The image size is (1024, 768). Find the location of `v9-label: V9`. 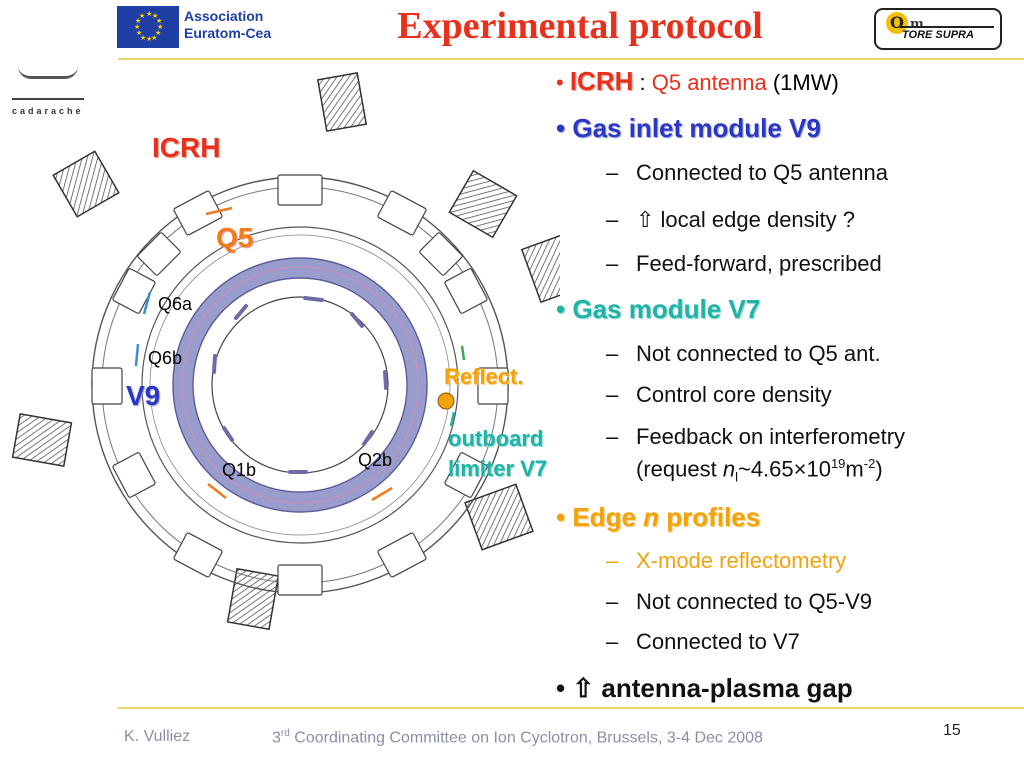

v9-label: V9 is located at coordinates (143, 395).